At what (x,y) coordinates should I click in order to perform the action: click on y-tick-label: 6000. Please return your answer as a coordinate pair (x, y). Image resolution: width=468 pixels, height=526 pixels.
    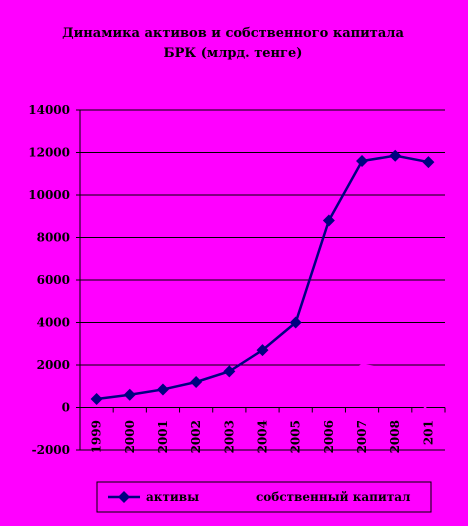
    Looking at the image, I should click on (53, 280).